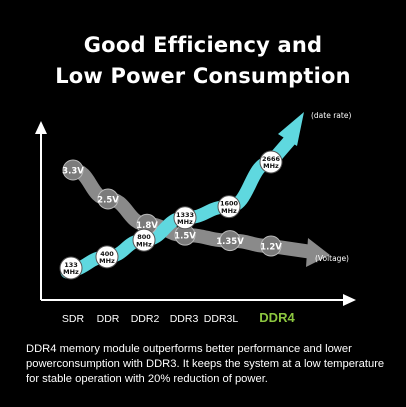 This screenshot has width=406, height=407. I want to click on x-tick-ddr3l: DDR3L, so click(221, 319).